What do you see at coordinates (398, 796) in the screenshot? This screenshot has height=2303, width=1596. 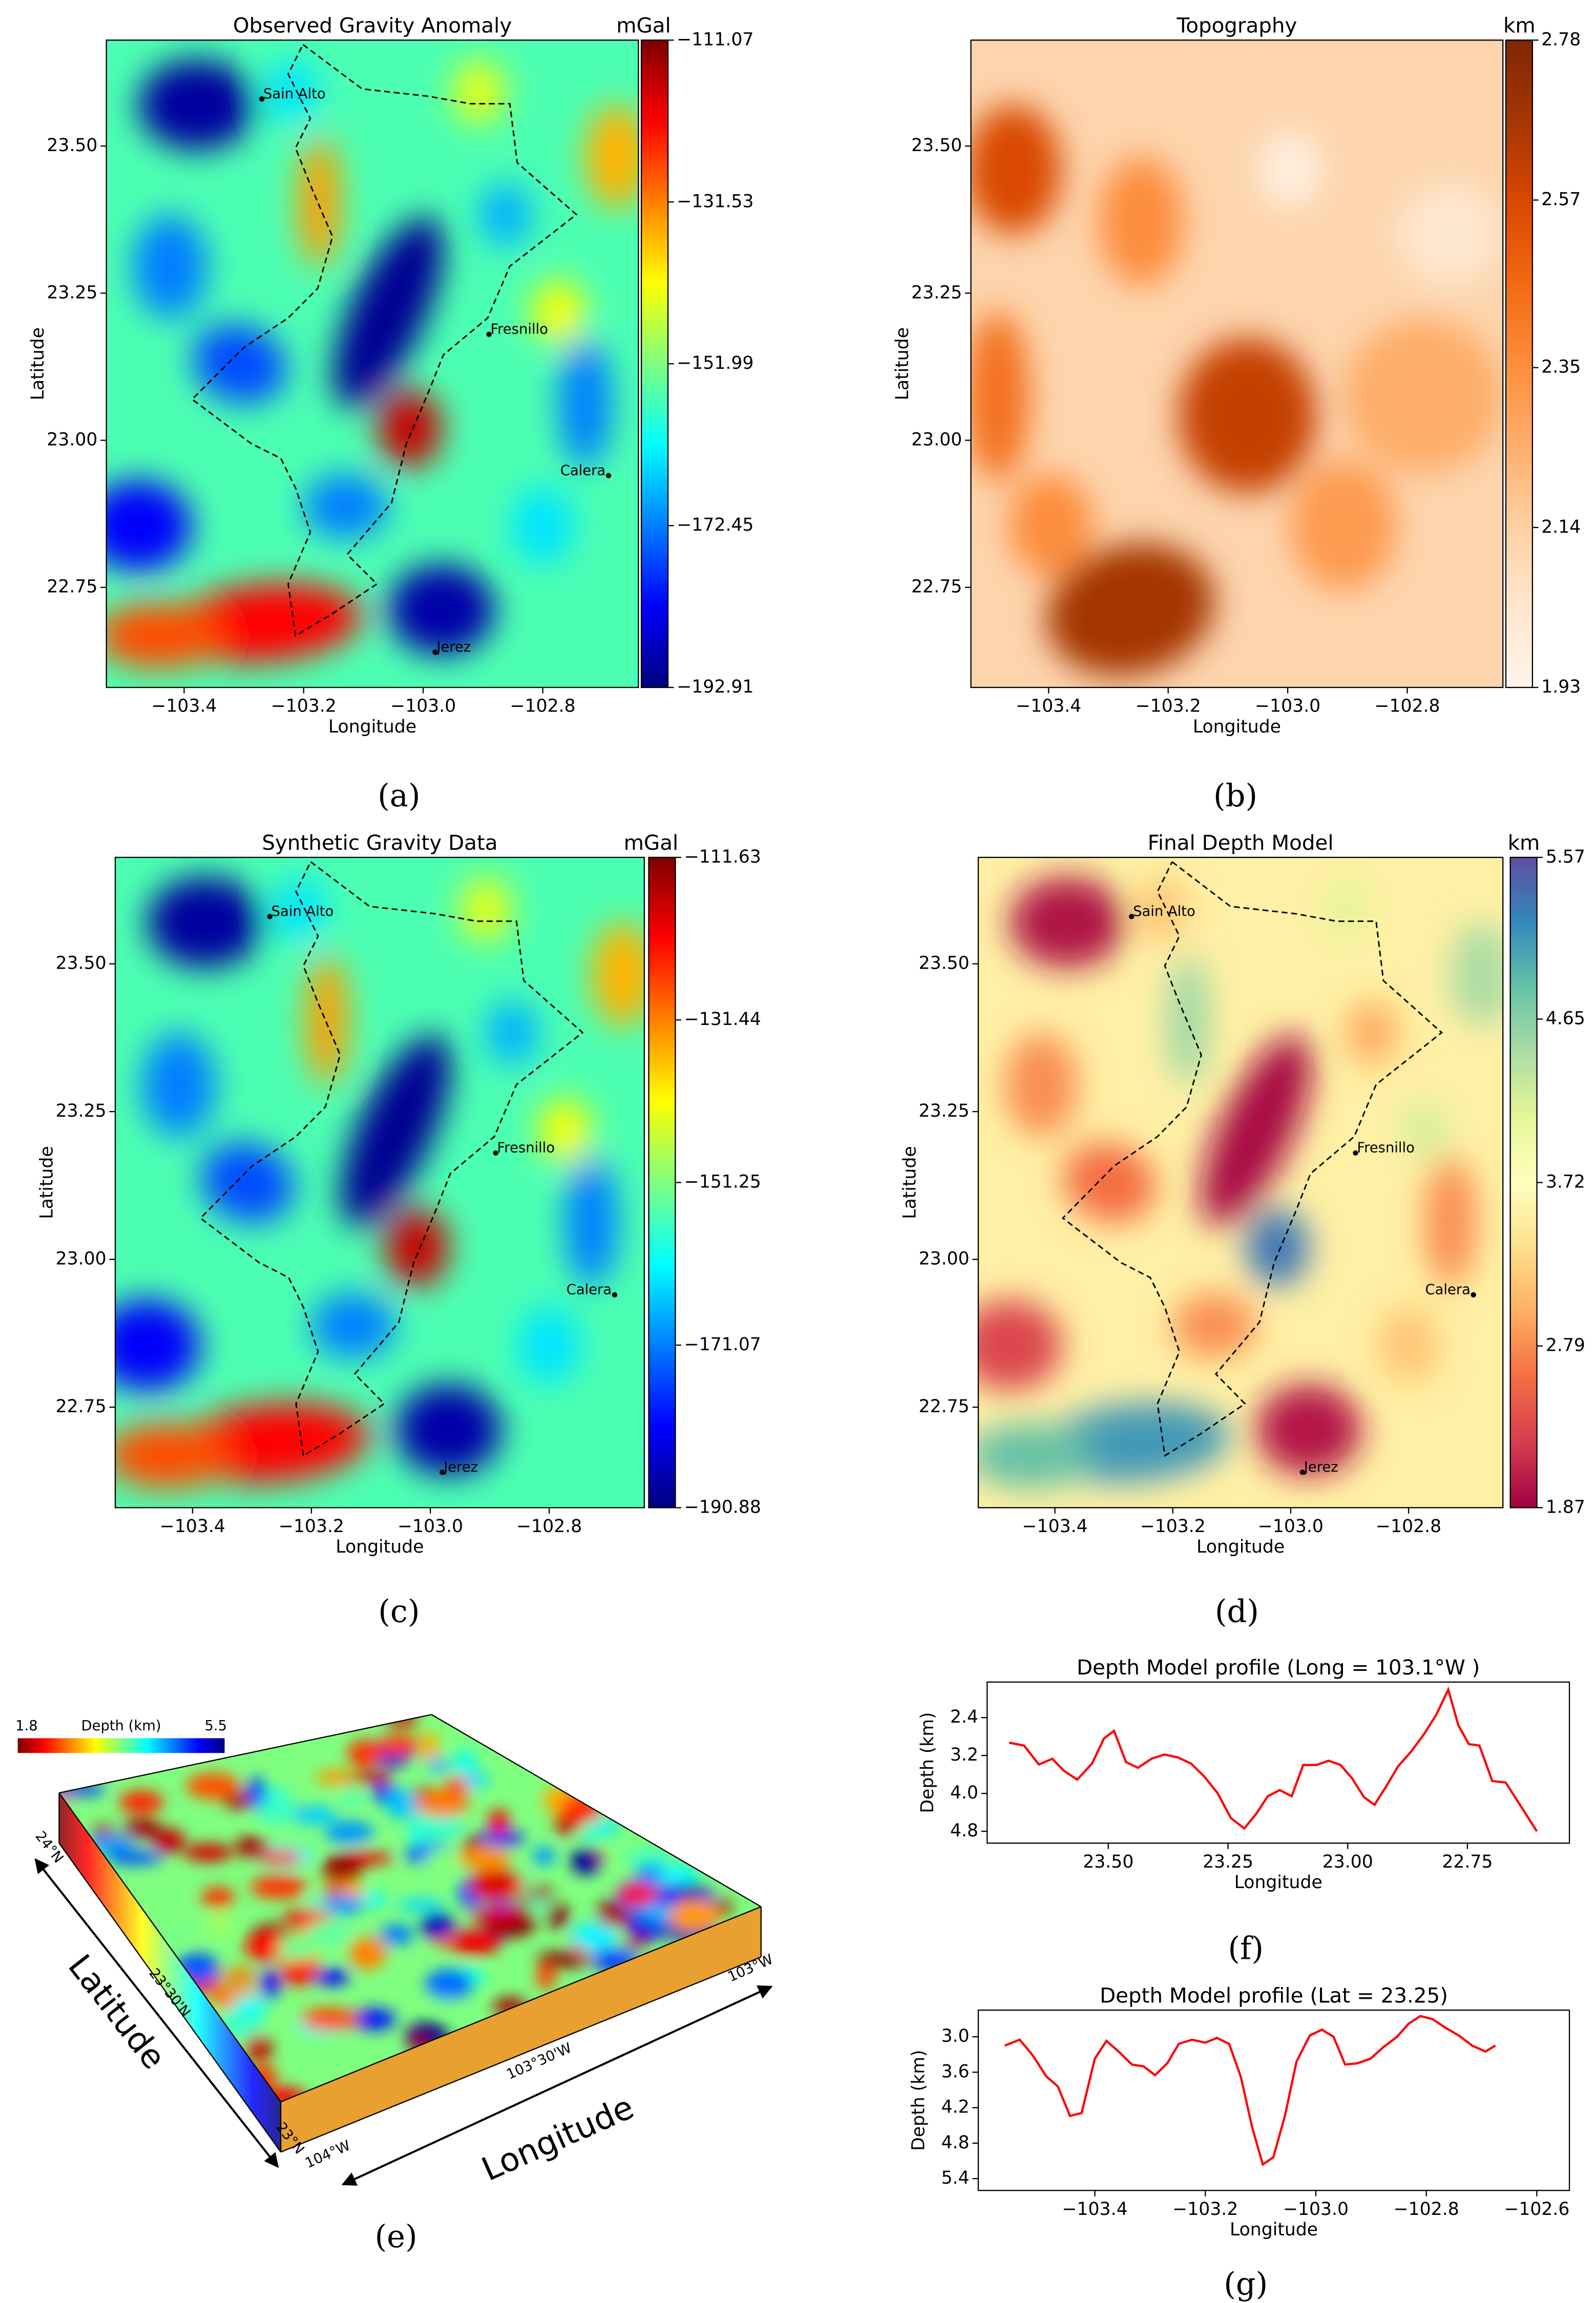 I see `panel-label: (a)` at bounding box center [398, 796].